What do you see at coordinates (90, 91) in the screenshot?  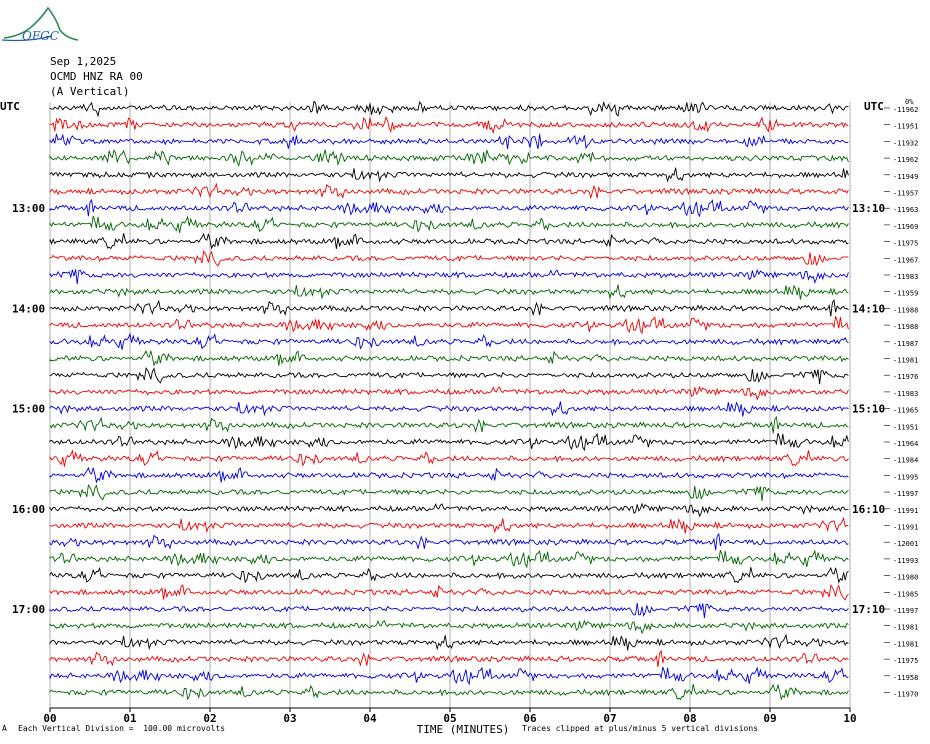 I see `header-component: (A Vertical)` at bounding box center [90, 91].